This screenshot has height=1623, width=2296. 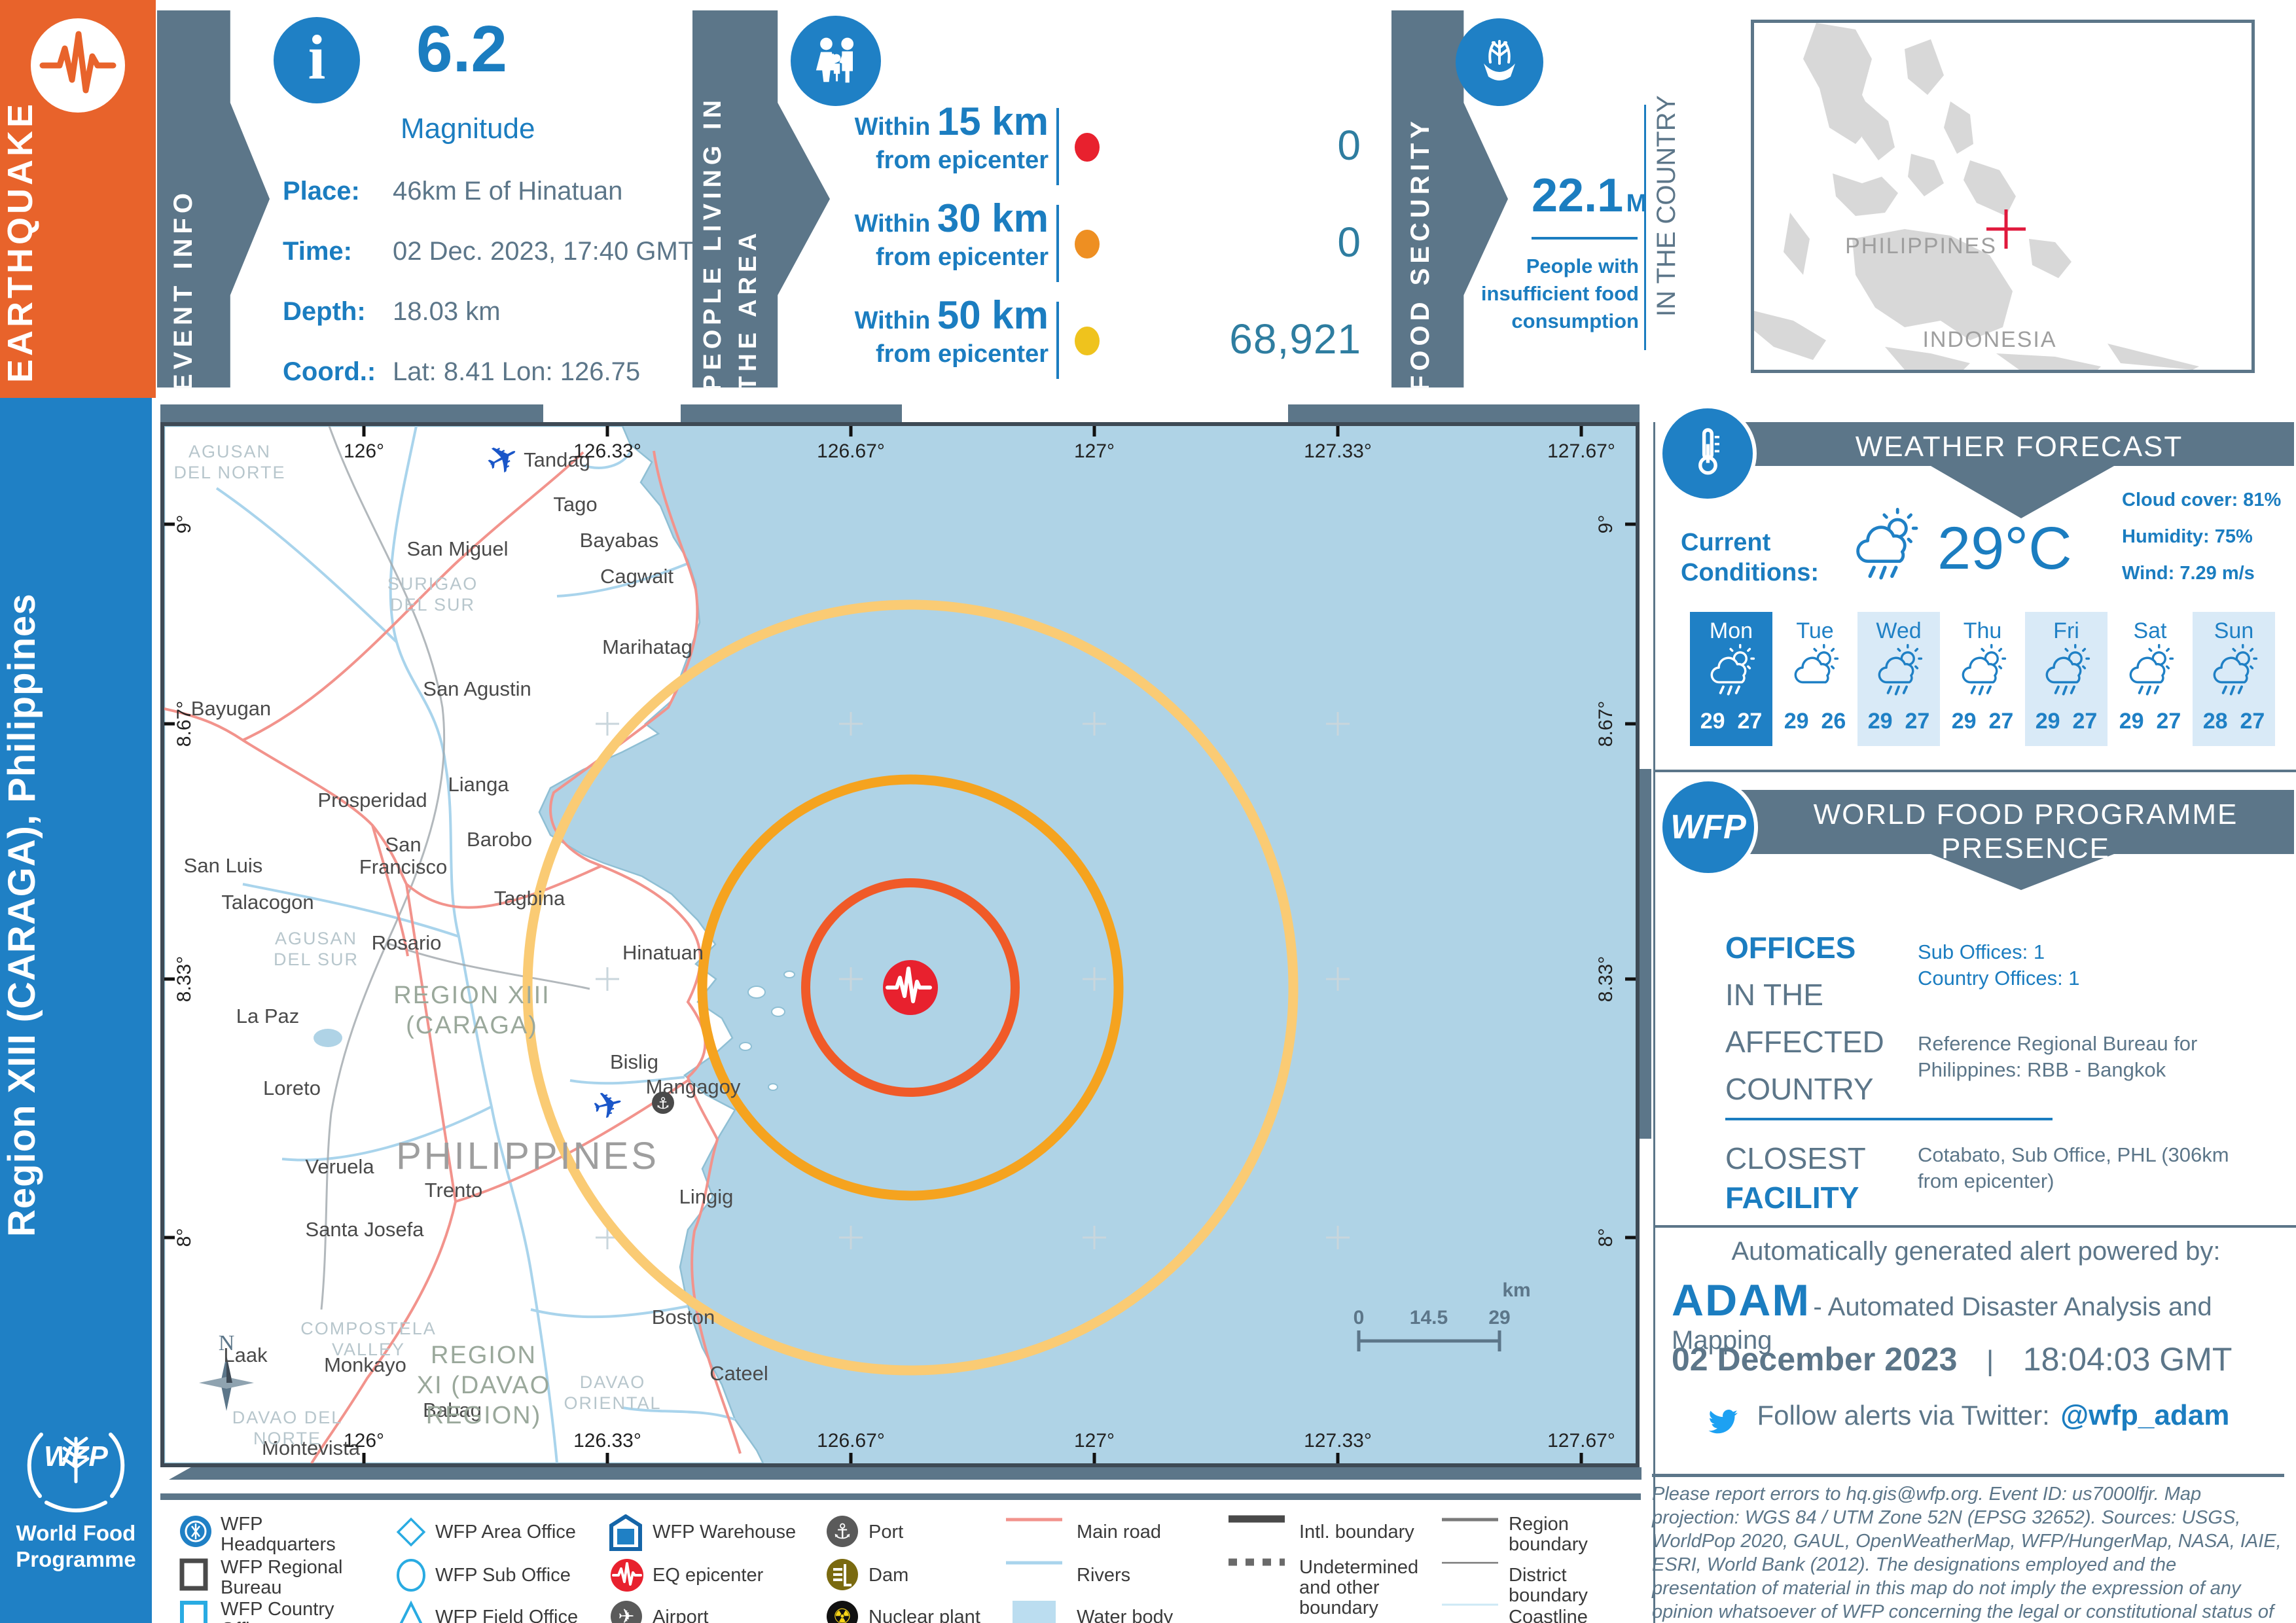 I want to click on district-legend-icon, so click(x=1470, y=1563).